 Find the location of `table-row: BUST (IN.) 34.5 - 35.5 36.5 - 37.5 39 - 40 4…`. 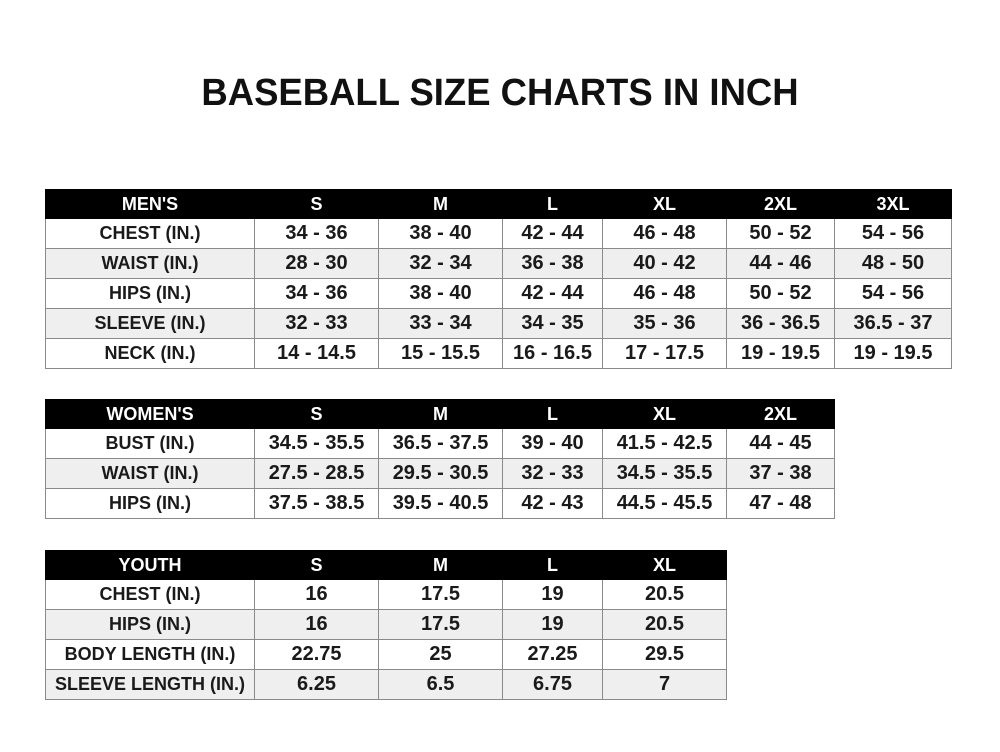

table-row: BUST (IN.) 34.5 - 35.5 36.5 - 37.5 39 - 40 4… is located at coordinates (440, 443).